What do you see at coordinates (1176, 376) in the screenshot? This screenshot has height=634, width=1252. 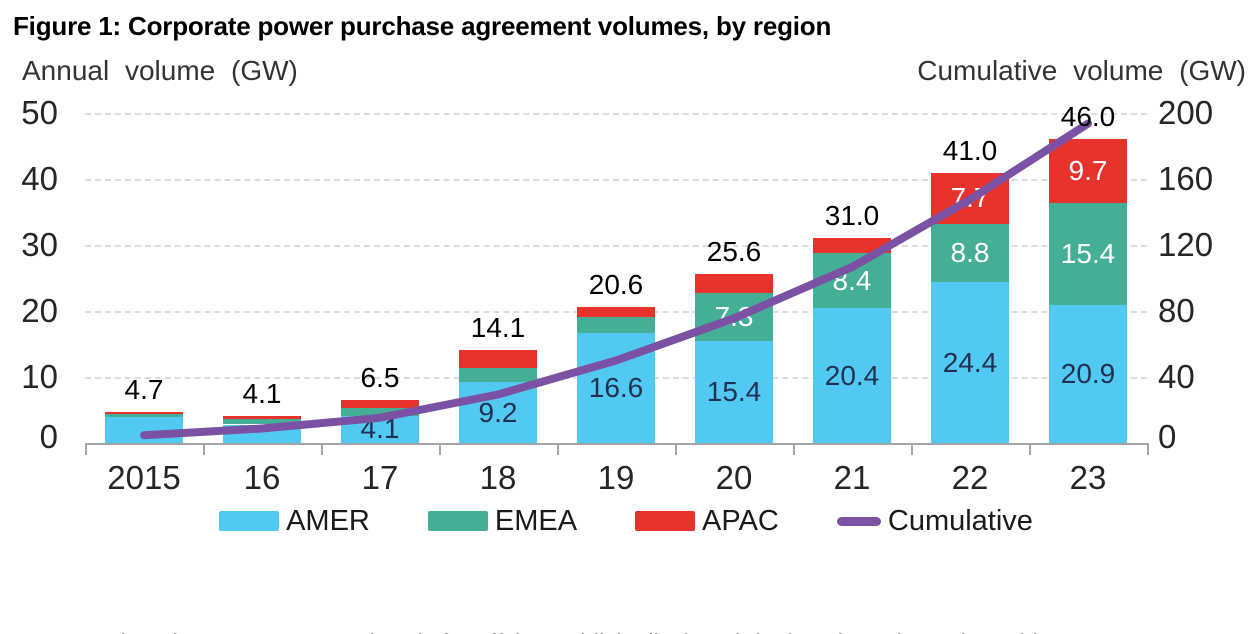 I see `right-axis-tick-label: 40` at bounding box center [1176, 376].